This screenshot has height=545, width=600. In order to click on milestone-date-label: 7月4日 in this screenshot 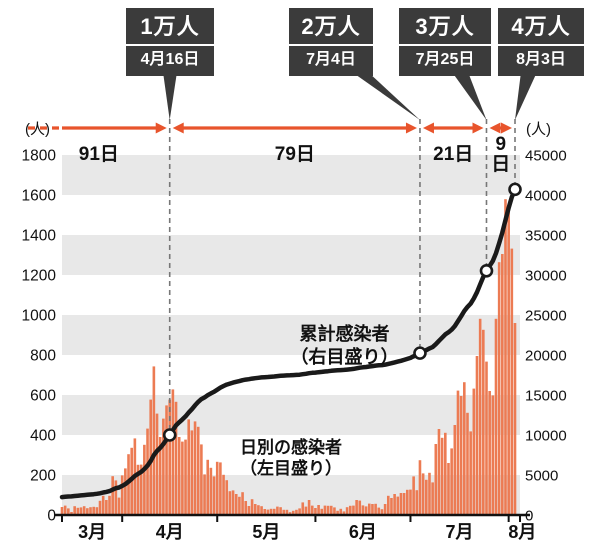, I will do `click(331, 60)`.